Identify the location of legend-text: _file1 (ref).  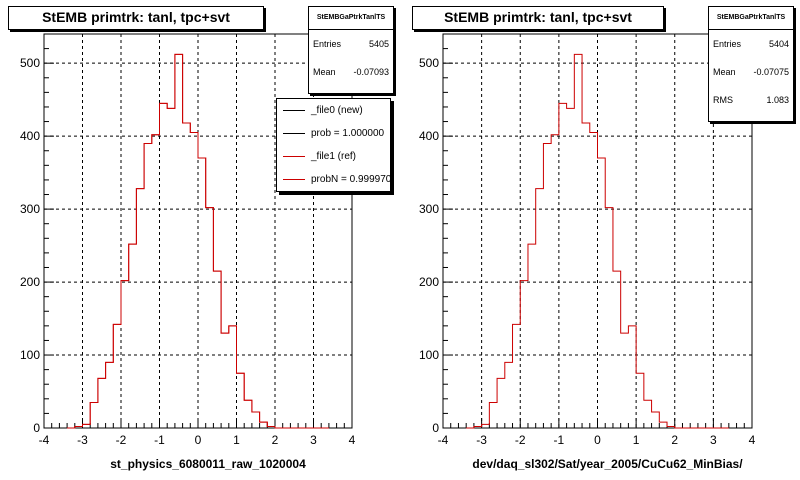
(334, 156).